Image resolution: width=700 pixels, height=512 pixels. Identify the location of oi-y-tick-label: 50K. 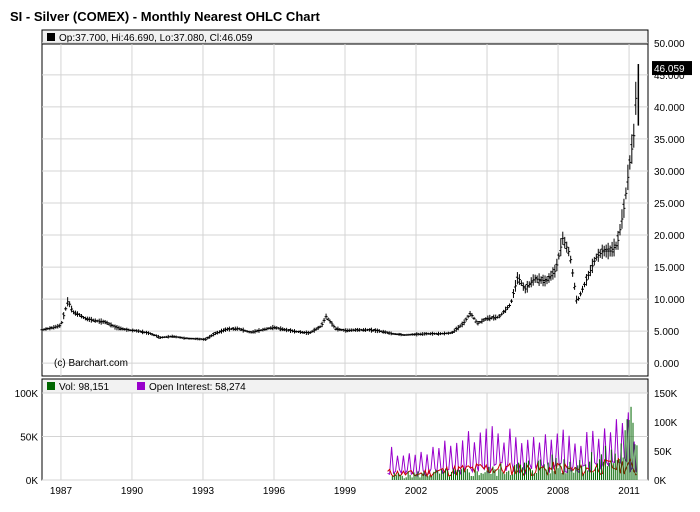
(663, 452).